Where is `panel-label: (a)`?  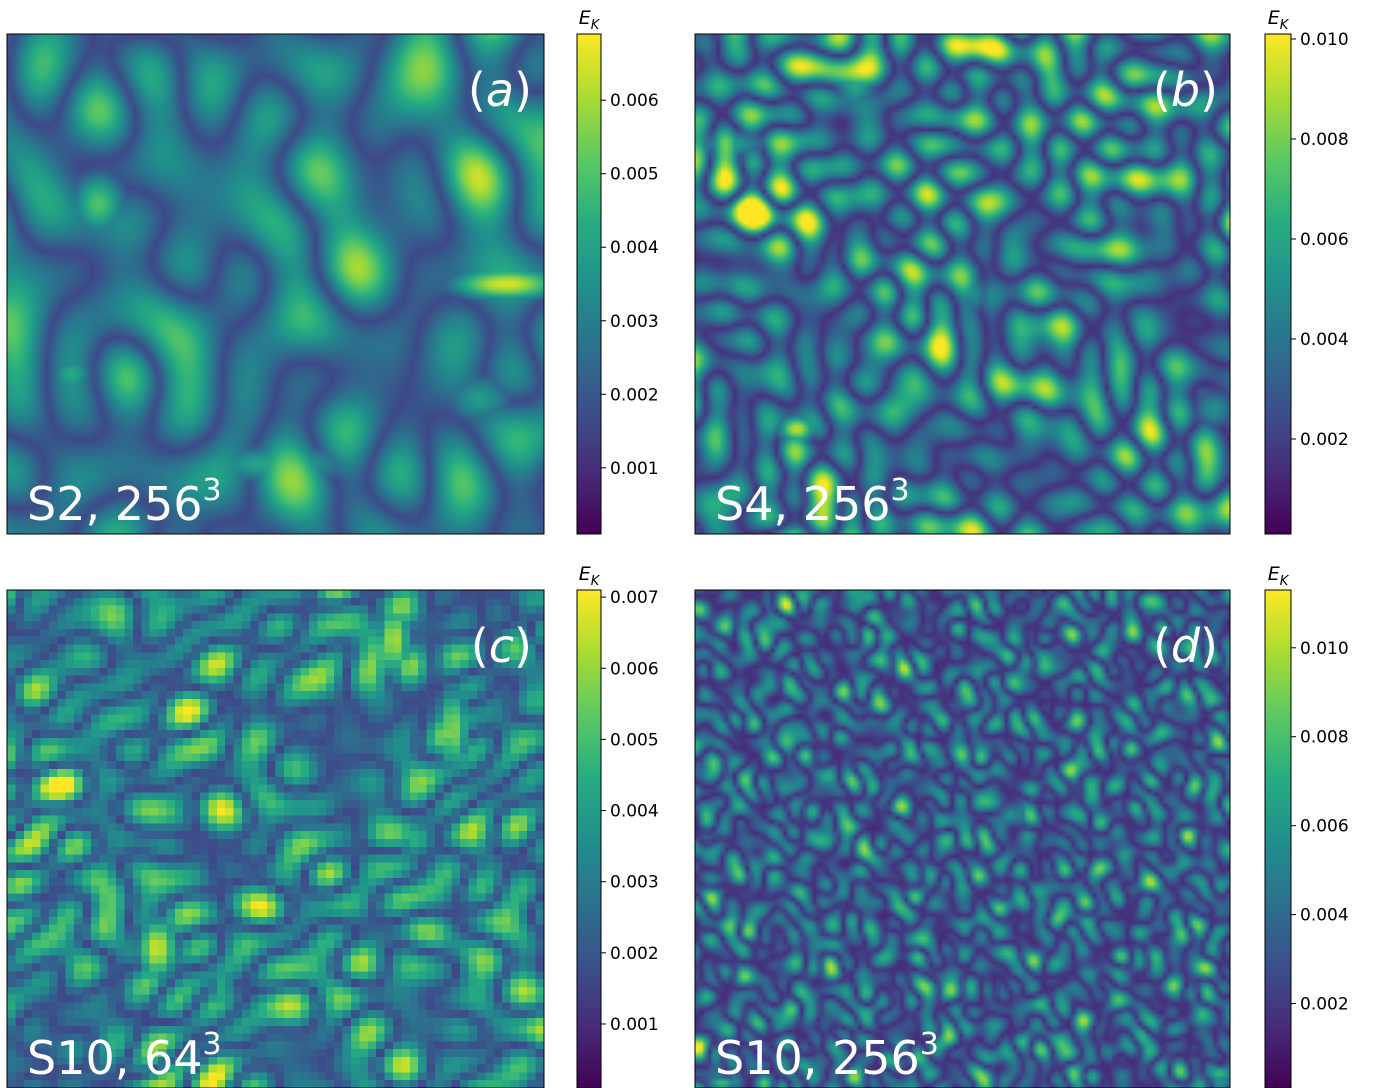
panel-label: (a) is located at coordinates (500, 90).